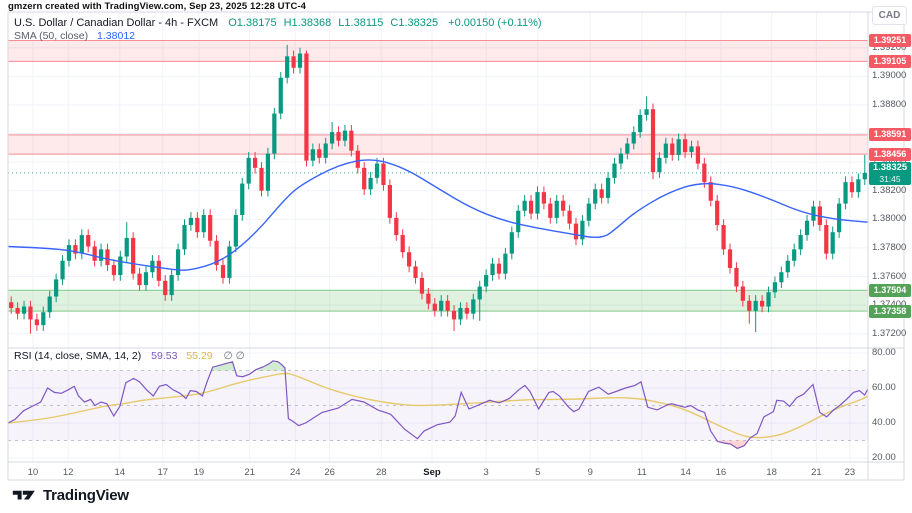 Image resolution: width=912 pixels, height=513 pixels. I want to click on time-axis-label: 17, so click(163, 472).